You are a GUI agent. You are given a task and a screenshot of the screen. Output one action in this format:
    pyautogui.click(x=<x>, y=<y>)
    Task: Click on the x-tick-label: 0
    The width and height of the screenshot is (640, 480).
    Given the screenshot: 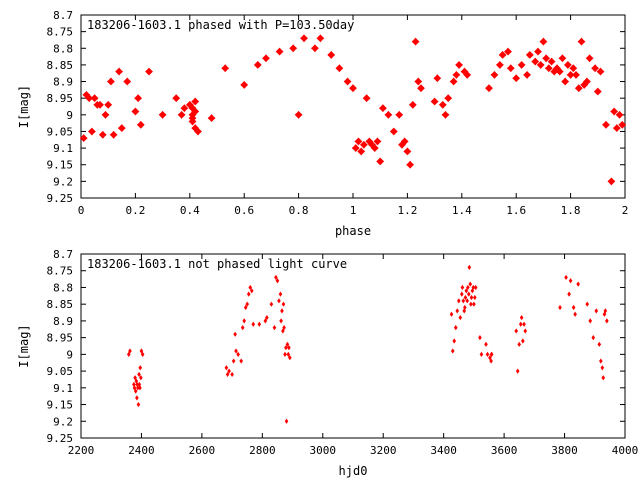 What is the action you would take?
    pyautogui.click(x=81, y=210)
    